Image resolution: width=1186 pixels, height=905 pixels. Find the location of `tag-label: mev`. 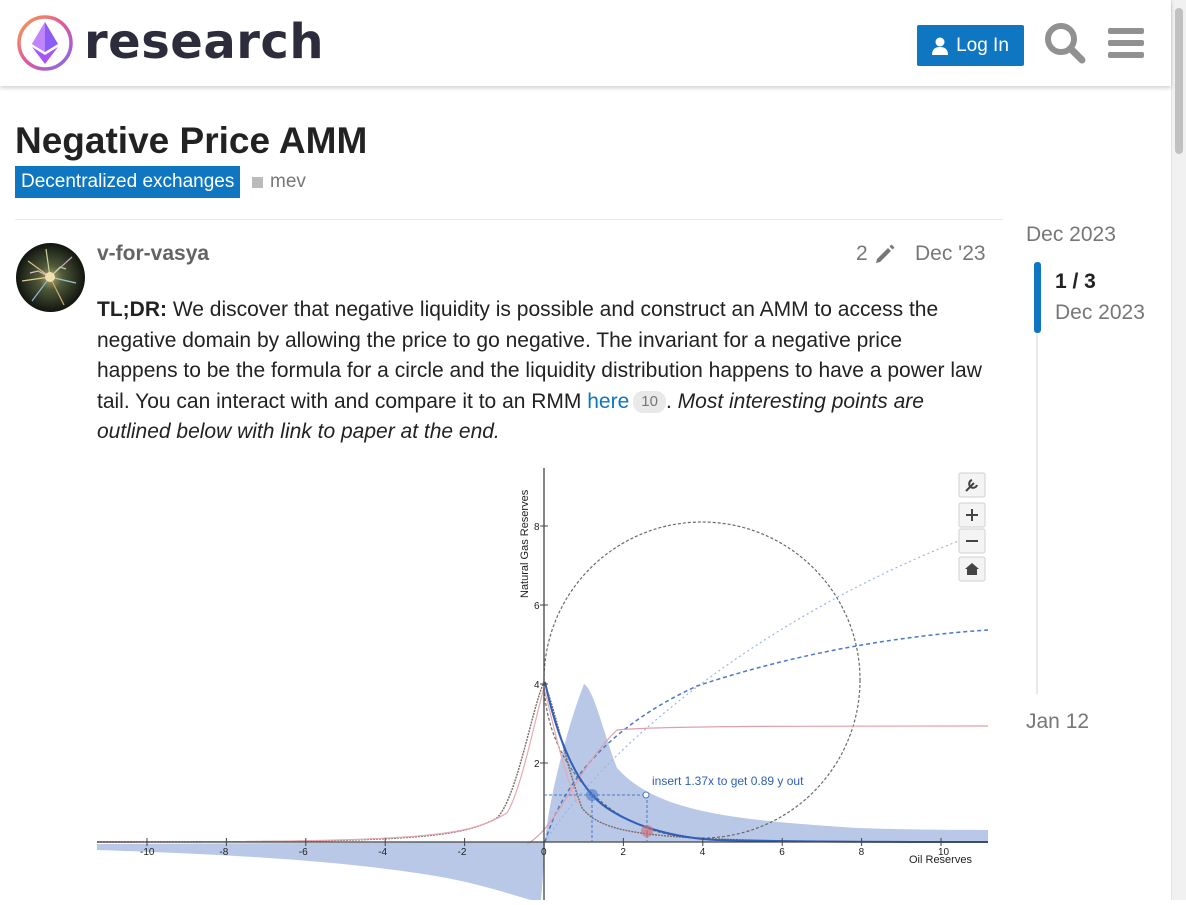

tag-label: mev is located at coordinates (288, 181).